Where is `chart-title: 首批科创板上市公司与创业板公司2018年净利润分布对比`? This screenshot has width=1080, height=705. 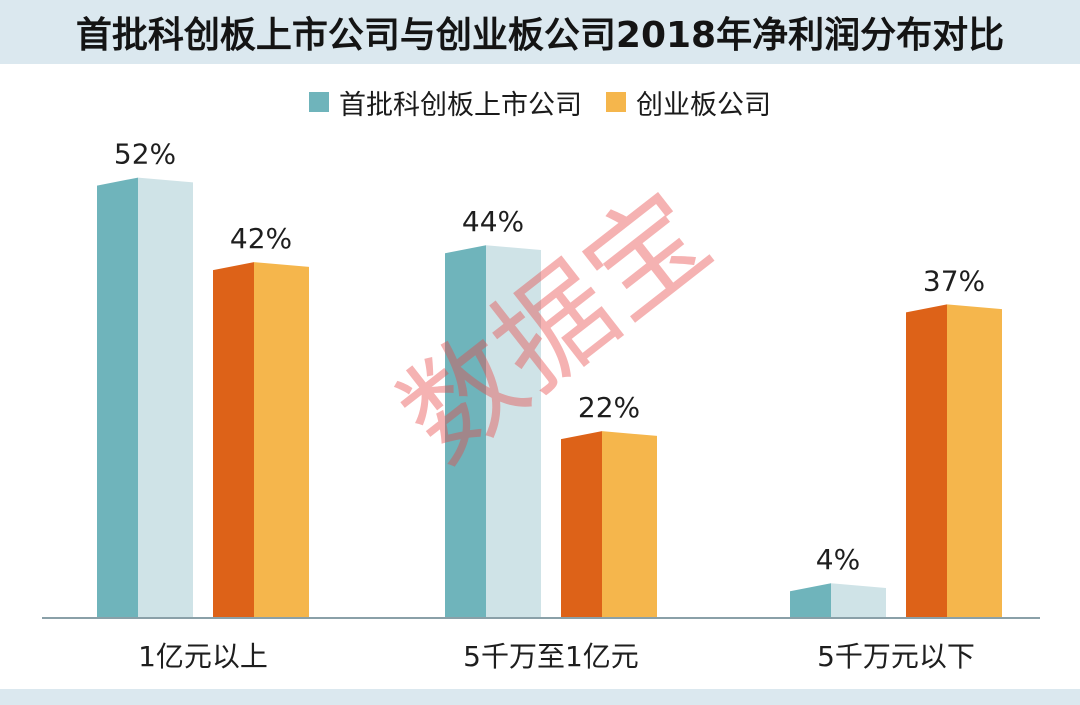 chart-title: 首批科创板上市公司与创业板公司2018年净利润分布对比 is located at coordinates (540, 35).